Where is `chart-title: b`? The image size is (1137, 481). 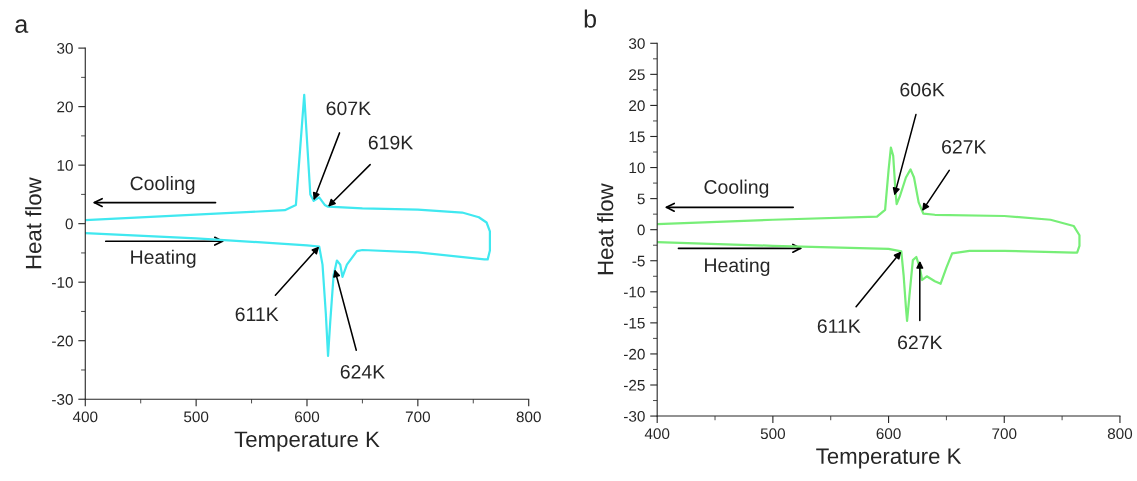 chart-title: b is located at coordinates (590, 18).